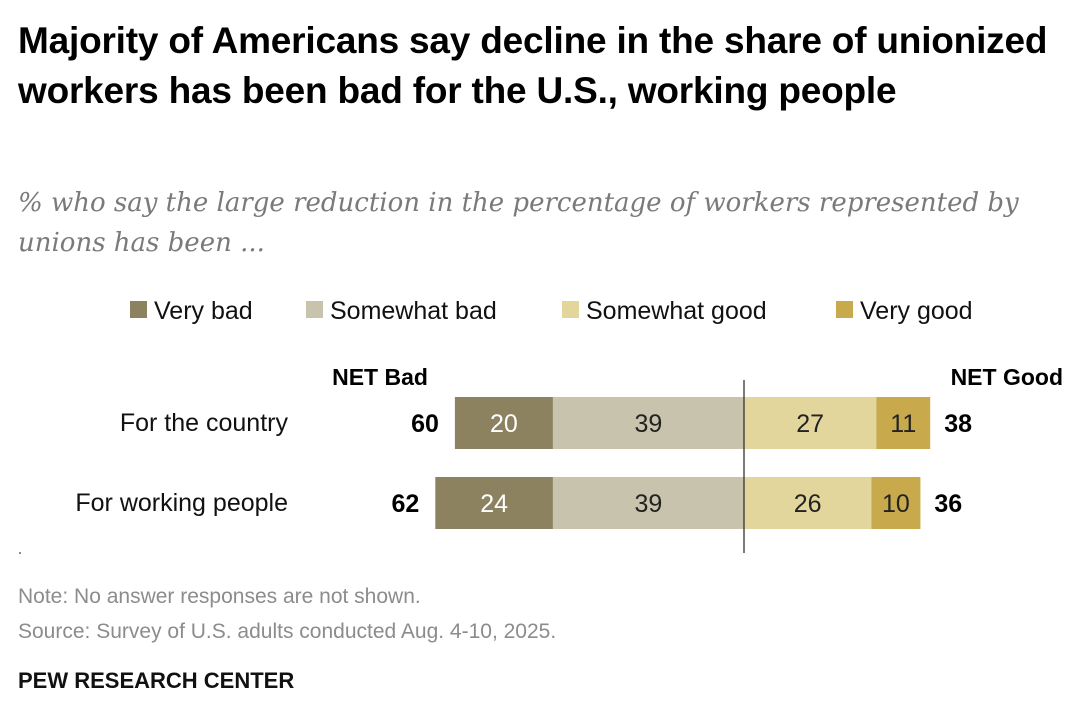 Image resolution: width=1086 pixels, height=708 pixels. I want to click on brand-logo-text: PEW RESEARCH CENTER, so click(156, 680).